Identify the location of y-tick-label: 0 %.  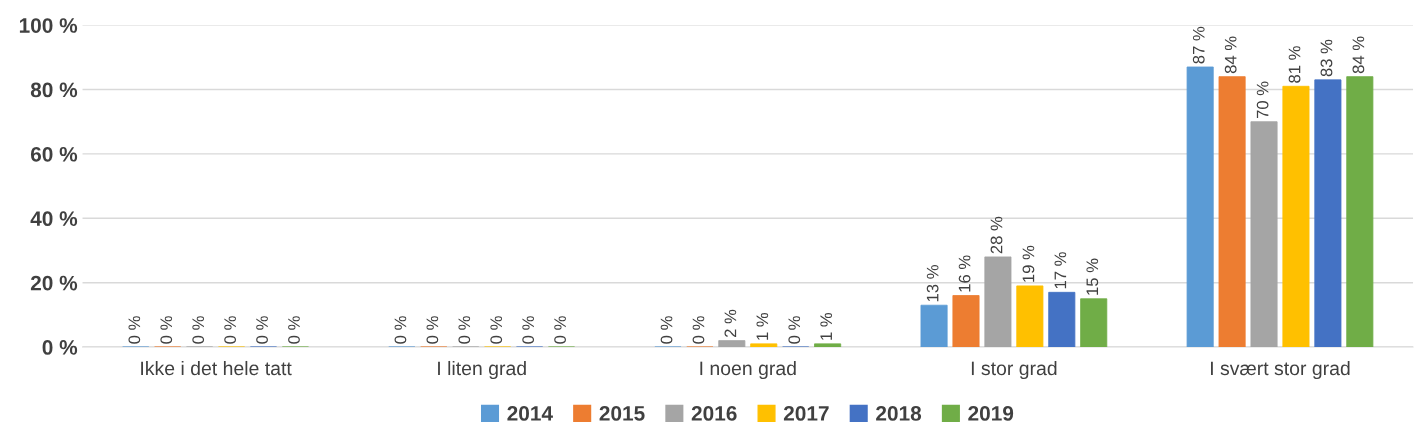
(60, 347).